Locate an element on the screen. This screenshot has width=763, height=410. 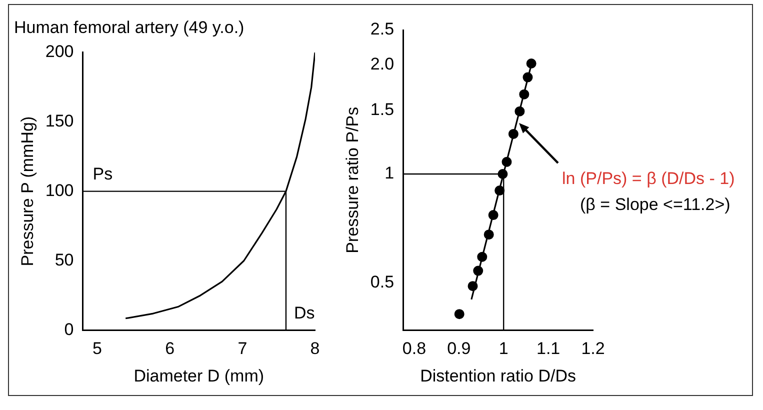
annotation: (β = Slope <=11.2>) is located at coordinates (655, 204).